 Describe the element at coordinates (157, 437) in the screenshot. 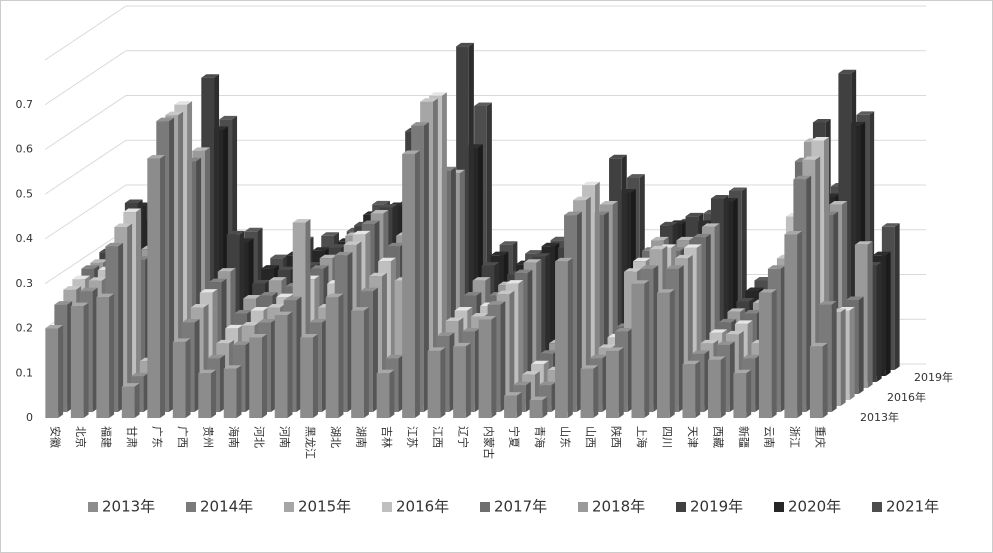

I see `x-tick-label: 广东` at that location.